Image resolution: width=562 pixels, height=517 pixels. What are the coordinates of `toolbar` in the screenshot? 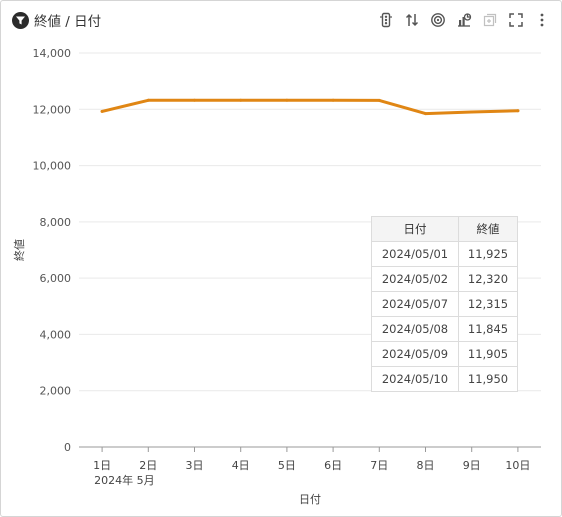 It's located at (460, 20).